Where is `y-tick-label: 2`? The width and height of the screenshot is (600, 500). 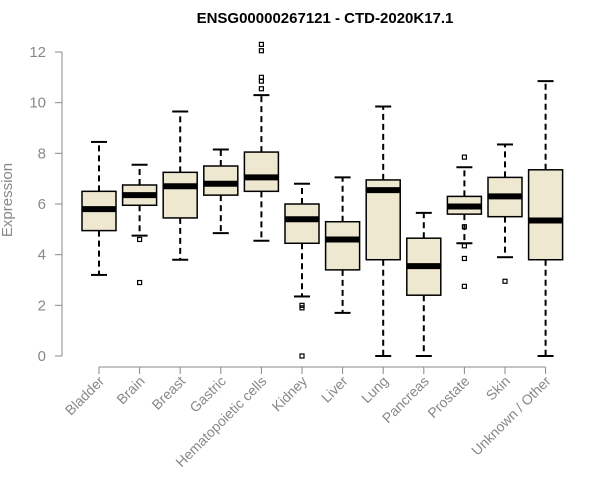 y-tick-label: 2 is located at coordinates (42, 305).